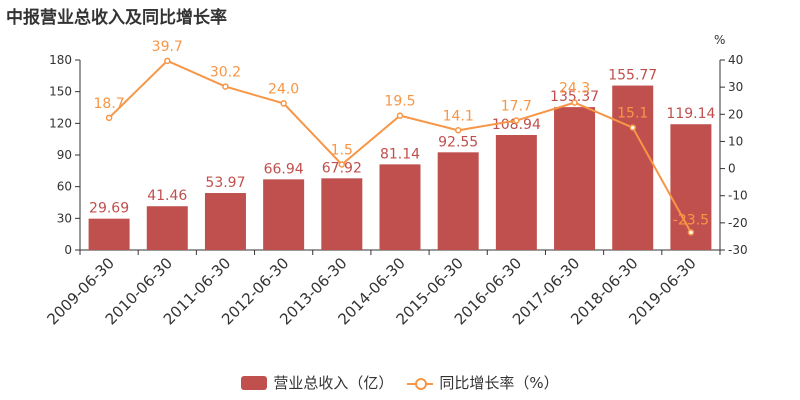 The width and height of the screenshot is (800, 400). Describe the element at coordinates (60, 60) in the screenshot. I see `y-left-tick-label: 180` at that location.